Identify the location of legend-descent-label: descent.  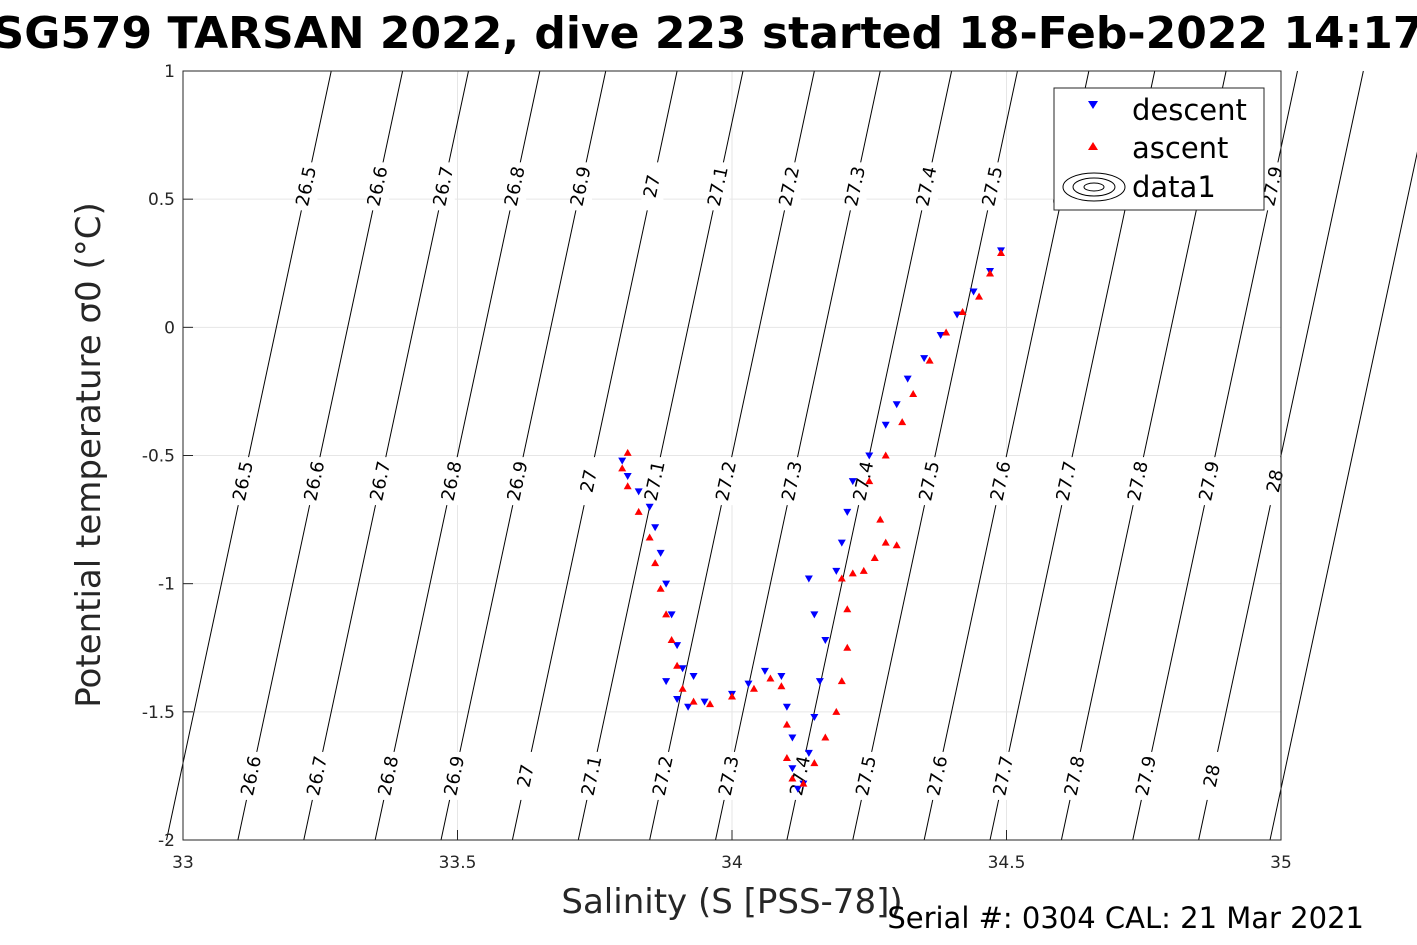
(1189, 110).